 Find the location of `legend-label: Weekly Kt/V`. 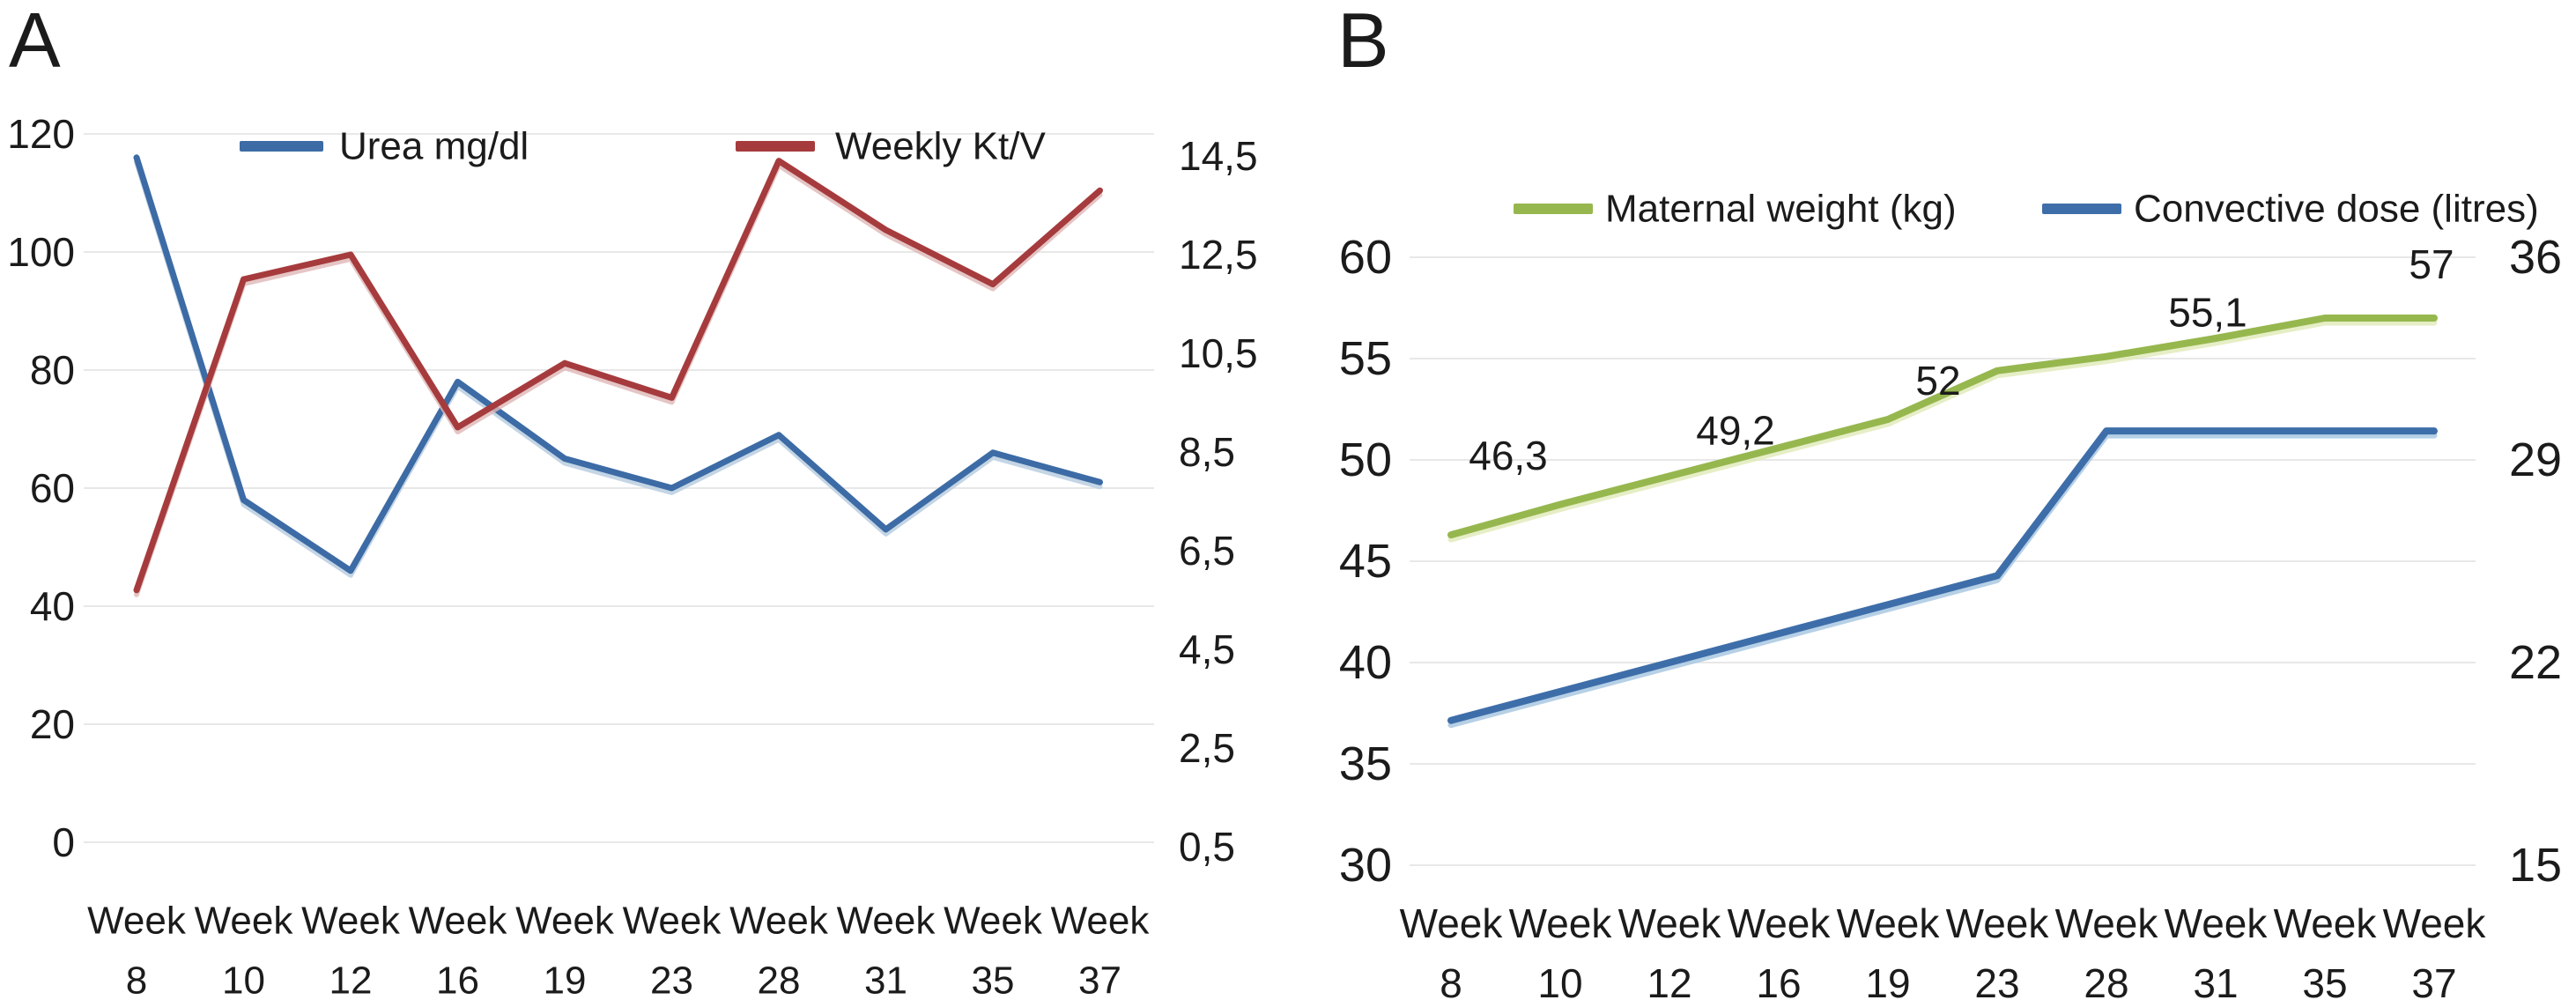

legend-label: Weekly Kt/V is located at coordinates (940, 146).